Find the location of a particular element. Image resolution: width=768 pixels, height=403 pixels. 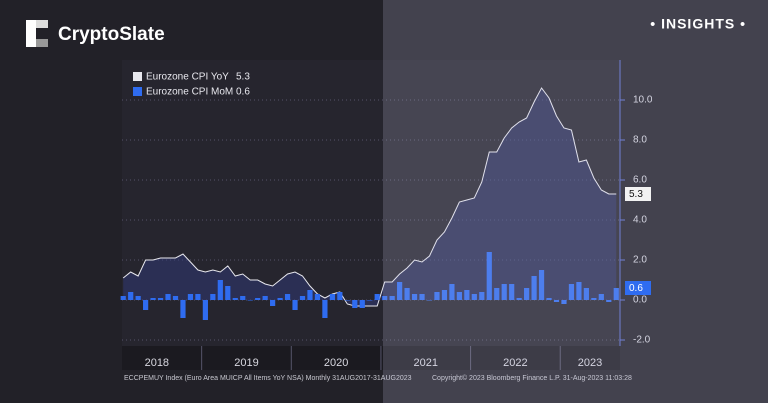

last-value-label: 5.3 is located at coordinates (636, 194).